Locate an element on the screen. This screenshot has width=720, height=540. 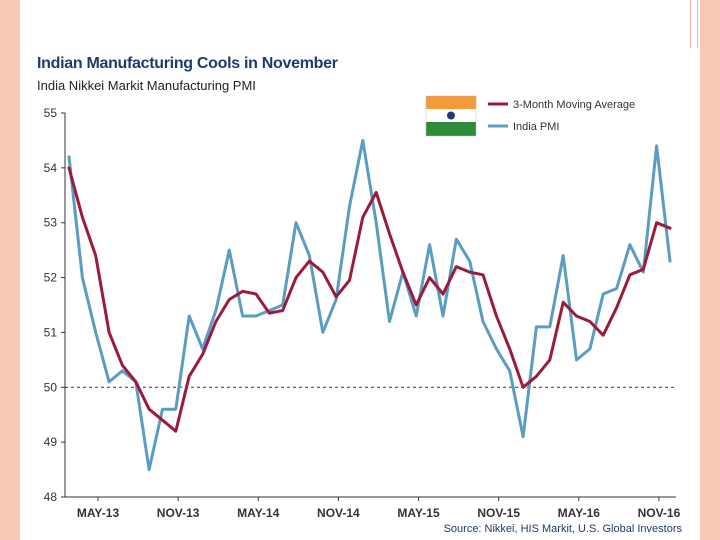
x-tick-label: NOV-15 is located at coordinates (498, 513).